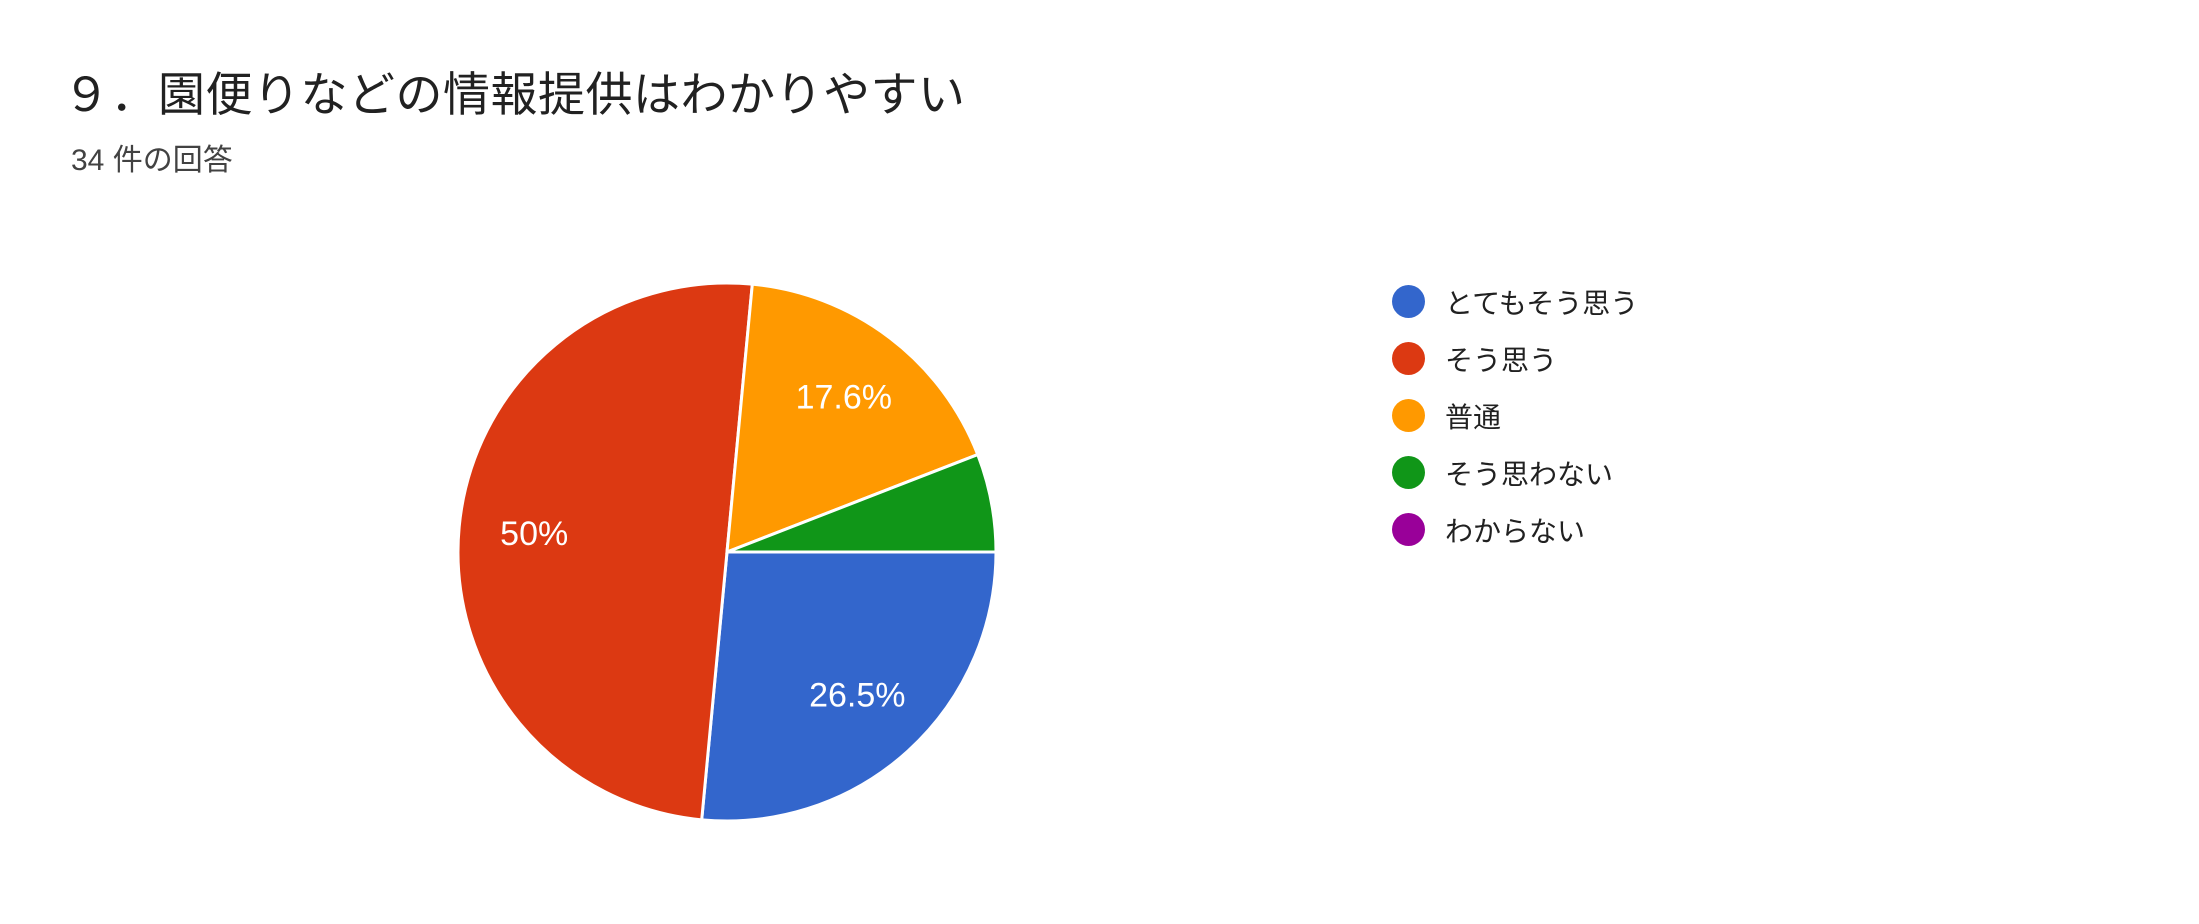  What do you see at coordinates (1515, 416) in the screenshot?
I see `legend-item: 普通` at bounding box center [1515, 416].